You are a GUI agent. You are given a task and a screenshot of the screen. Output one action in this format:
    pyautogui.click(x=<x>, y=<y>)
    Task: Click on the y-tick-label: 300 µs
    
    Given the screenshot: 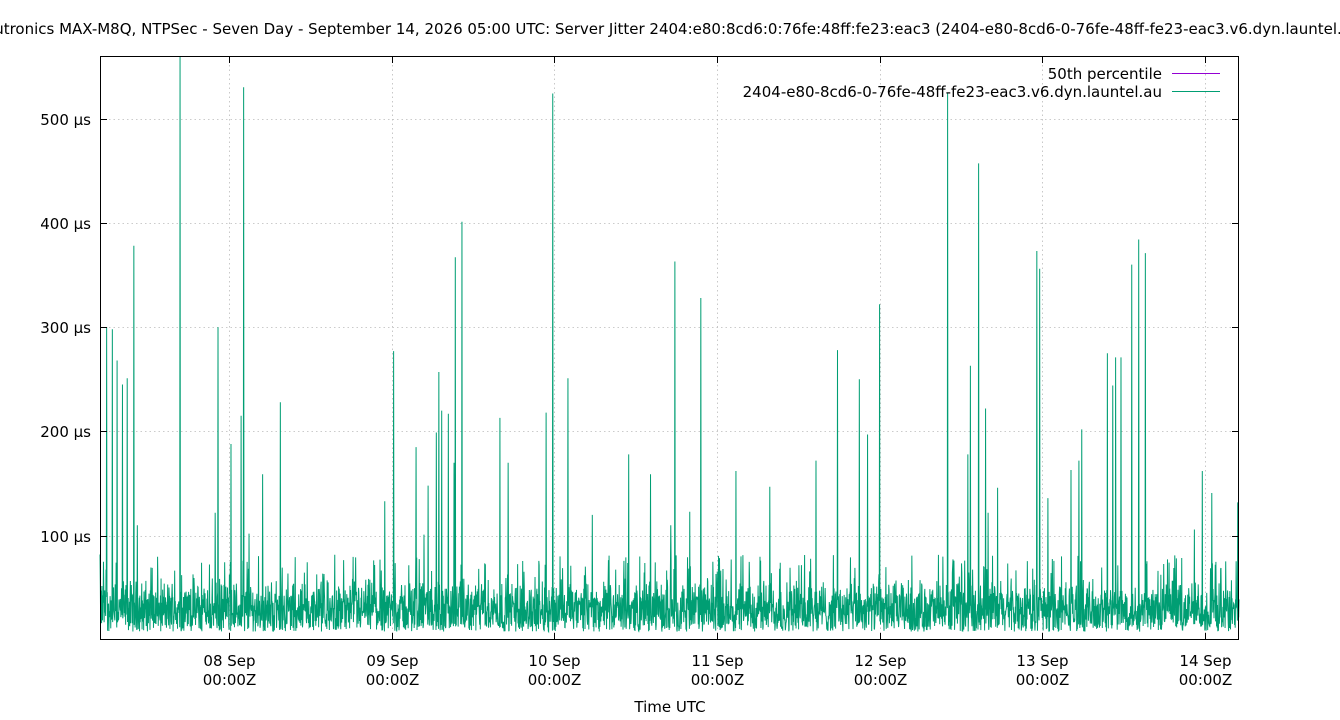 What is the action you would take?
    pyautogui.click(x=65, y=328)
    